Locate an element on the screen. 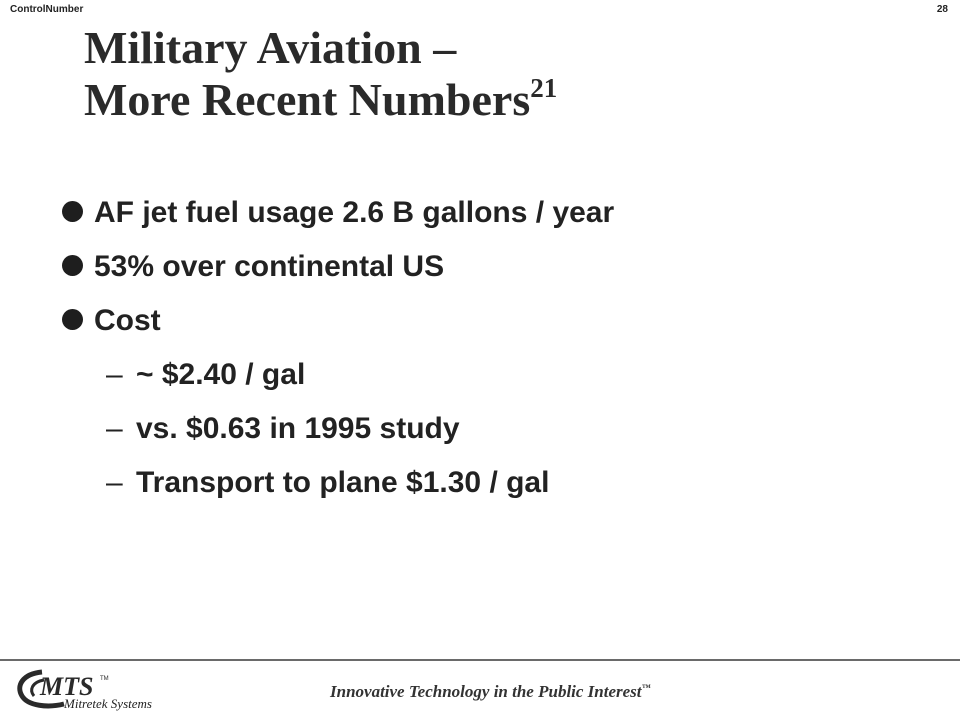 The height and width of the screenshot is (720, 960). page-number: 28 is located at coordinates (942, 9).